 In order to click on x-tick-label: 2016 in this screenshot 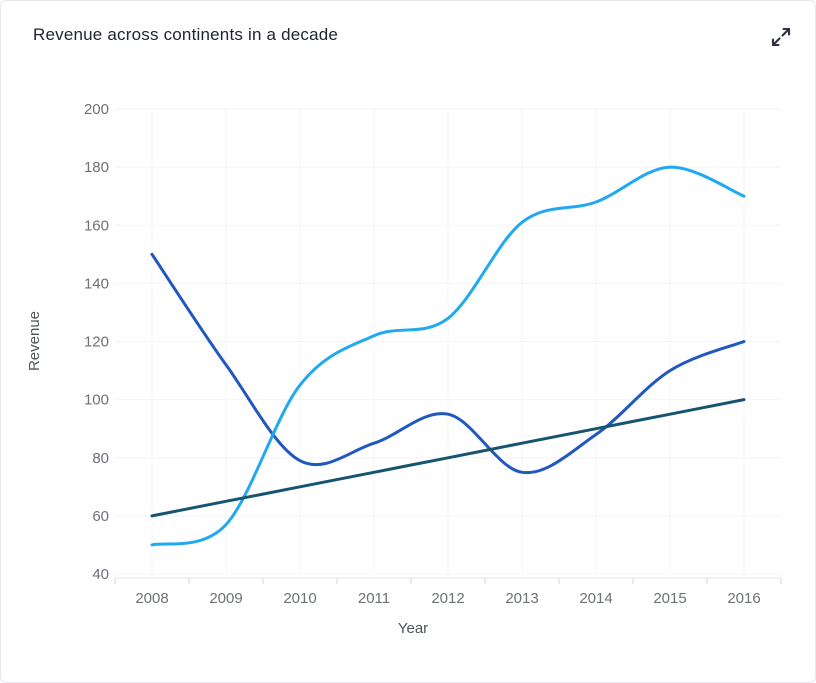, I will do `click(743, 598)`.